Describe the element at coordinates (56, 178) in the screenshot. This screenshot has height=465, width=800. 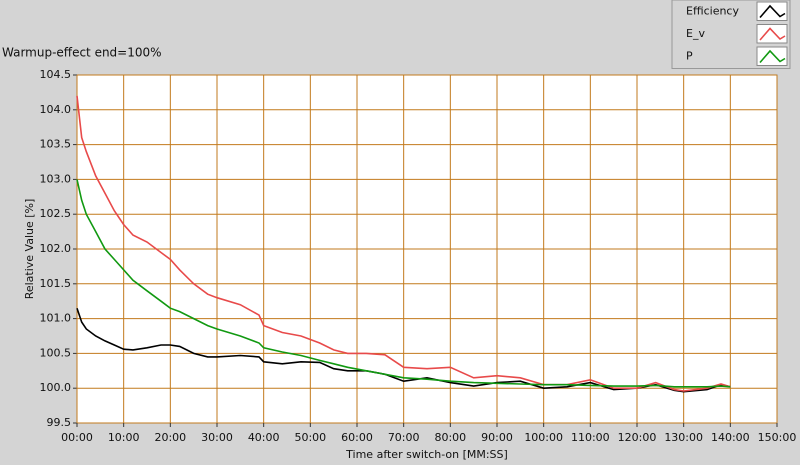
I see `y-tick-label: 103.0` at that location.